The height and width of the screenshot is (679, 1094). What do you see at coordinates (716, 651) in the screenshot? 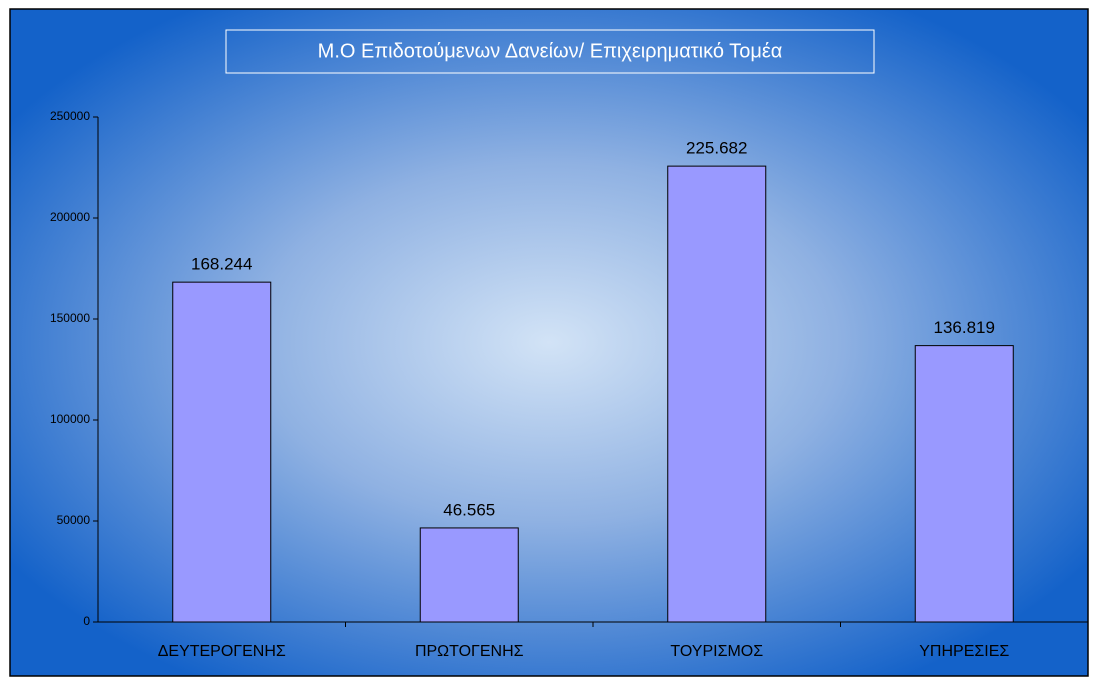
I see `x-tick-label: ΤΟΥΡΙΣΜΟΣ` at bounding box center [716, 651].